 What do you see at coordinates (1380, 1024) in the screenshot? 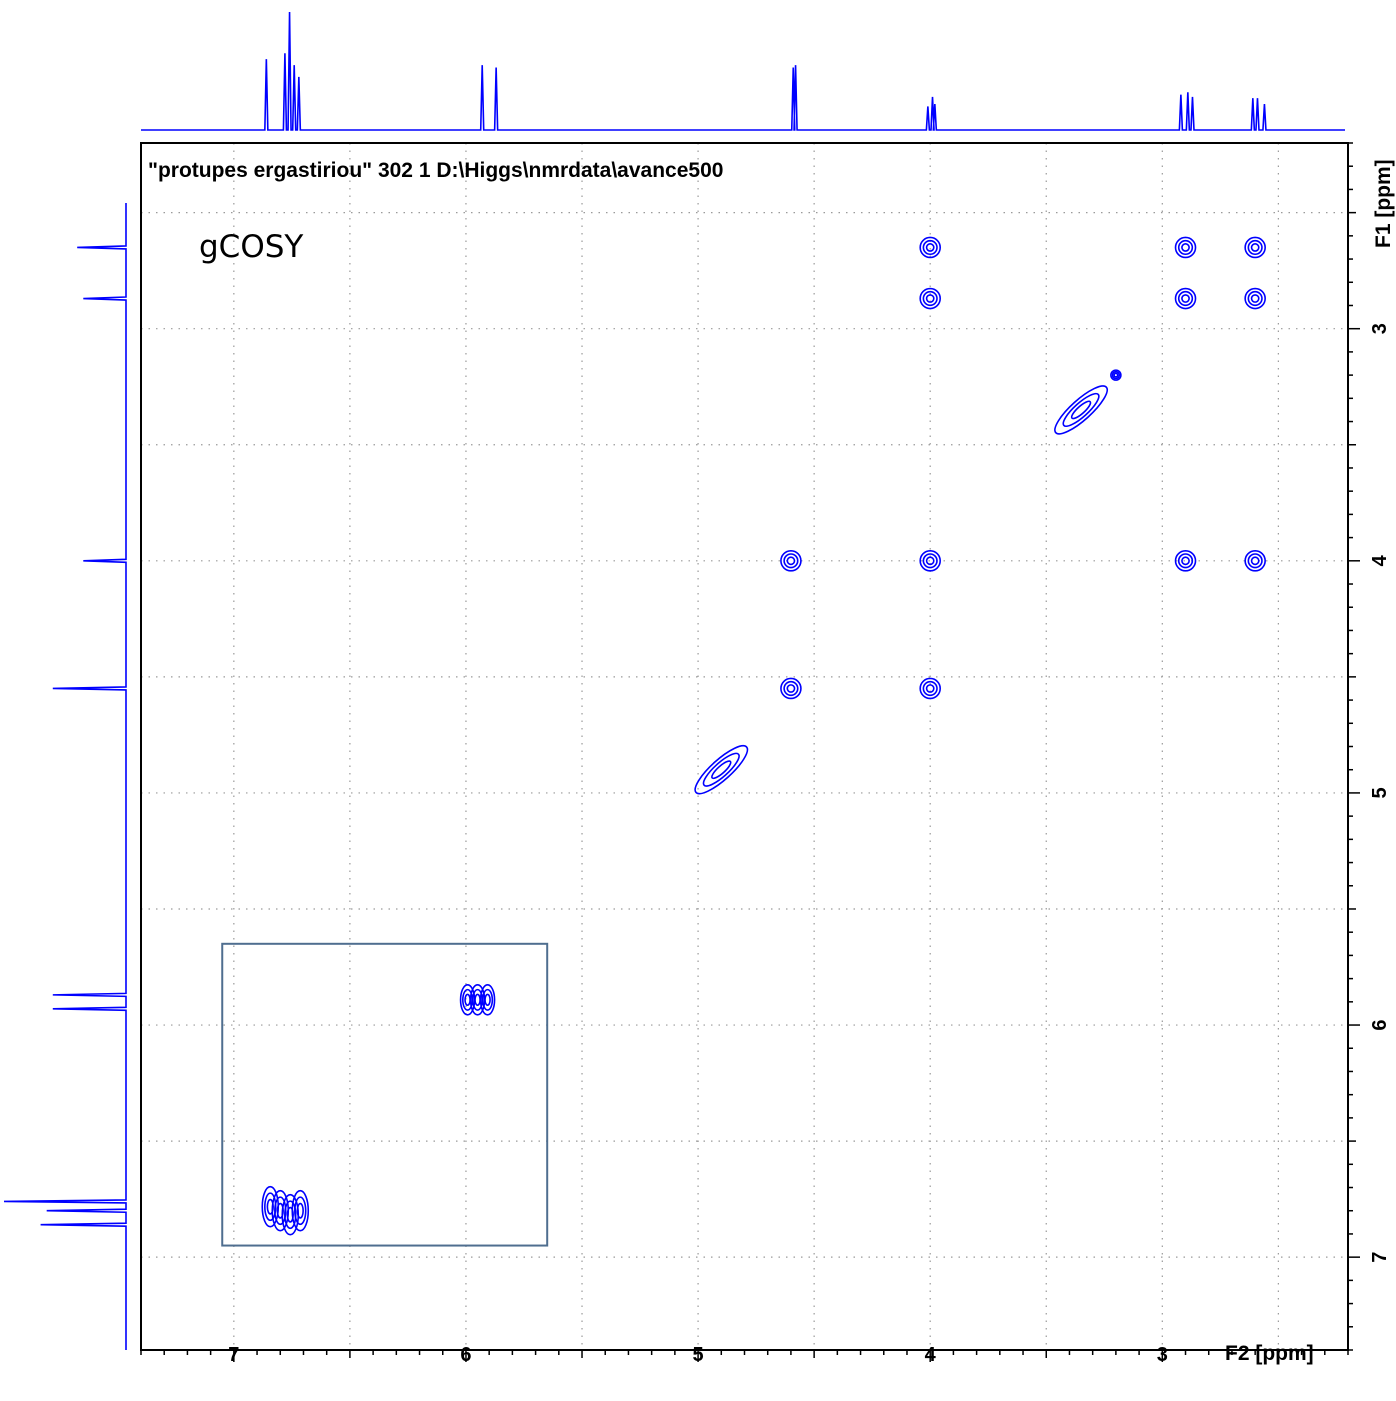
I see `y-tick-label: 6` at bounding box center [1380, 1024].